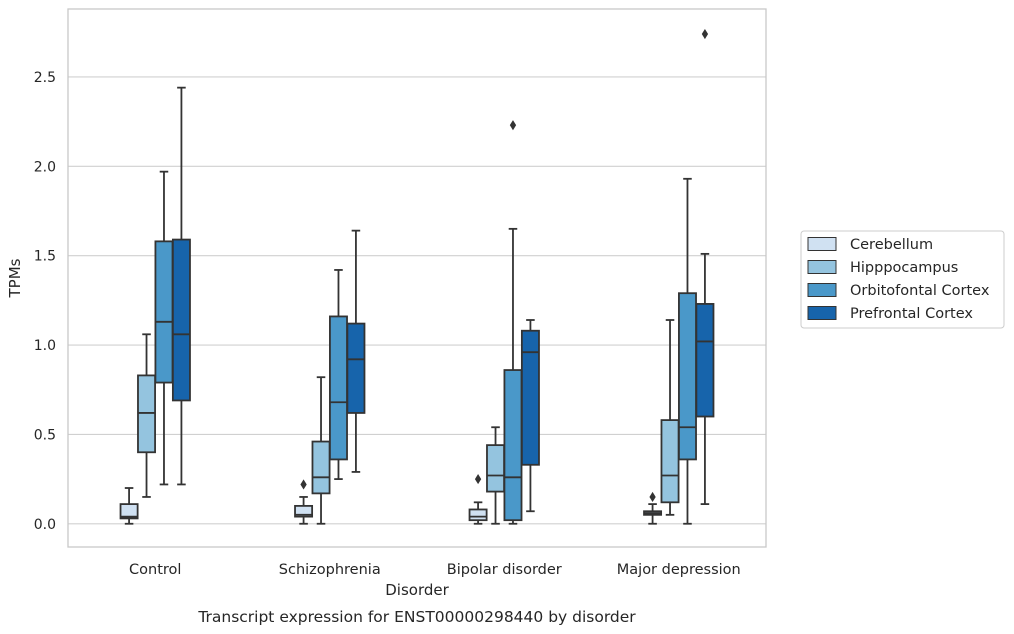 This screenshot has height=634, width=1014. What do you see at coordinates (45, 525) in the screenshot?
I see `y-tick-label: 0.0` at bounding box center [45, 525].